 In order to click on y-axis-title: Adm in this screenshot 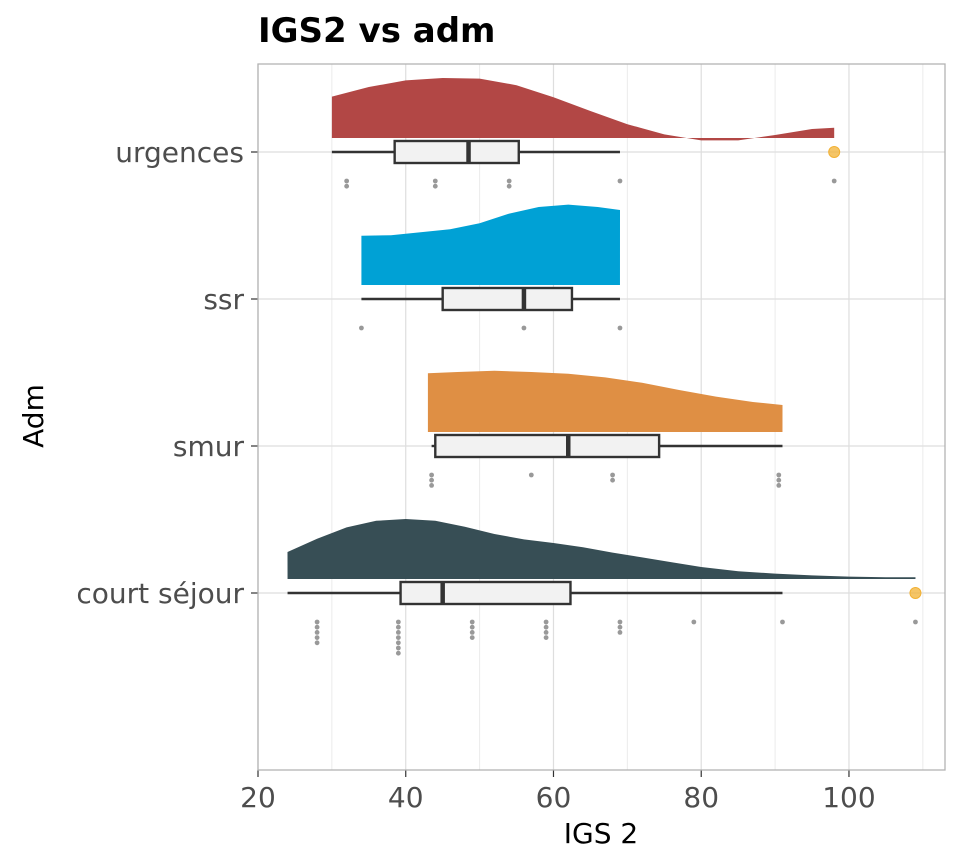, I will do `click(33, 416)`.